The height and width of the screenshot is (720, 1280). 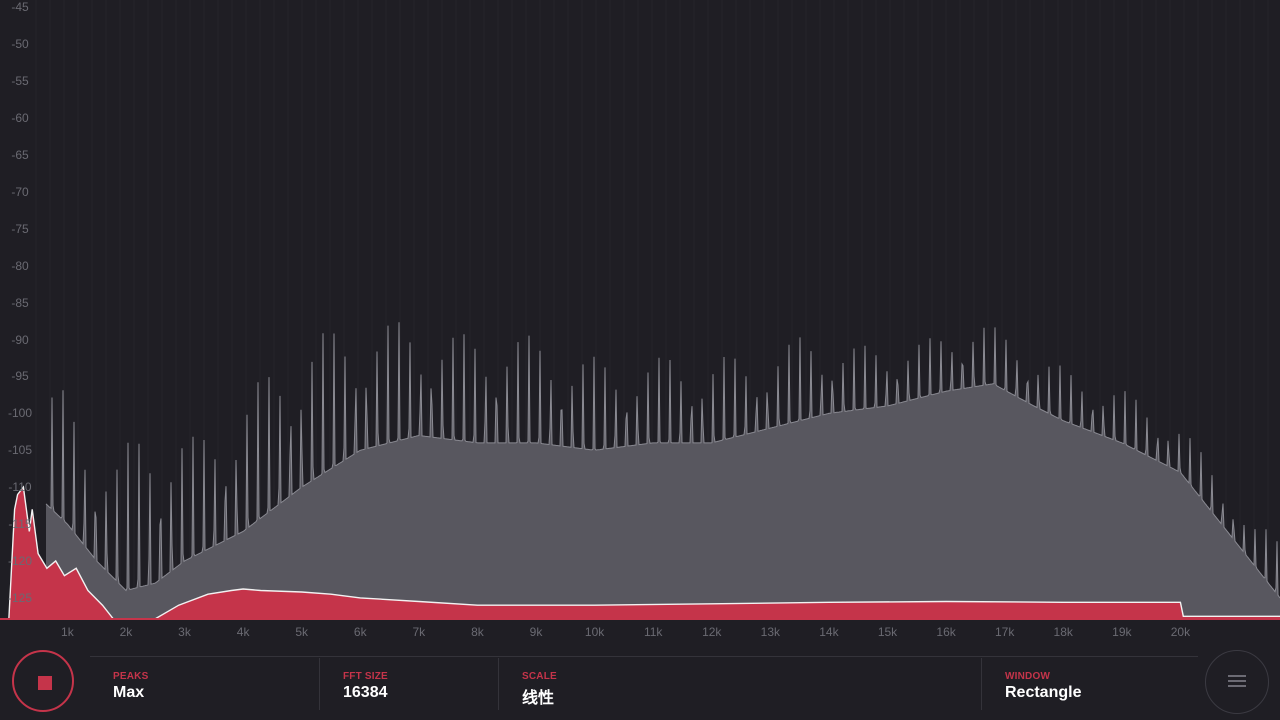 What do you see at coordinates (538, 698) in the screenshot?
I see `scale-value: 线性` at bounding box center [538, 698].